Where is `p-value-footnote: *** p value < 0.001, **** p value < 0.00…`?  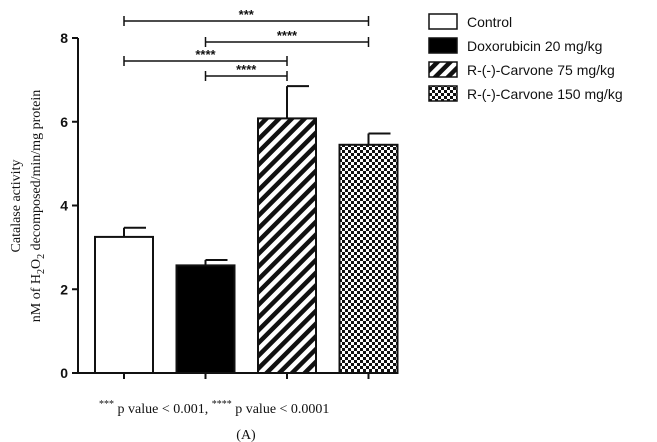
p-value-footnote: *** p value < 0.001, **** p value < 0.00… is located at coordinates (214, 408).